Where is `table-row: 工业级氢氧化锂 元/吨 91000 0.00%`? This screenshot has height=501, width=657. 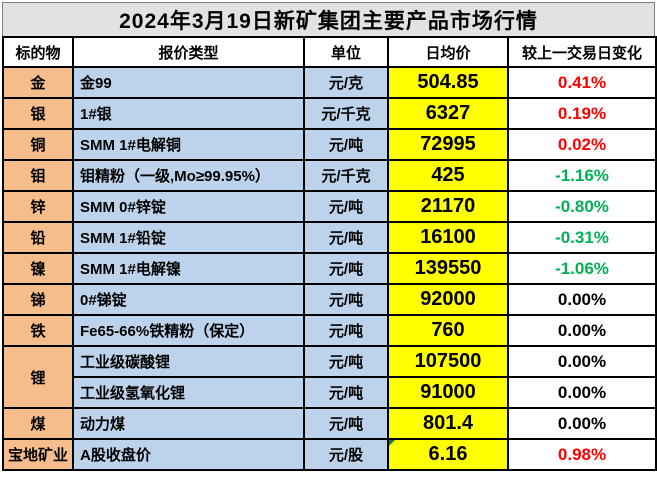
table-row: 工业级氢氧化锂 元/吨 91000 0.00% is located at coordinates (330, 392).